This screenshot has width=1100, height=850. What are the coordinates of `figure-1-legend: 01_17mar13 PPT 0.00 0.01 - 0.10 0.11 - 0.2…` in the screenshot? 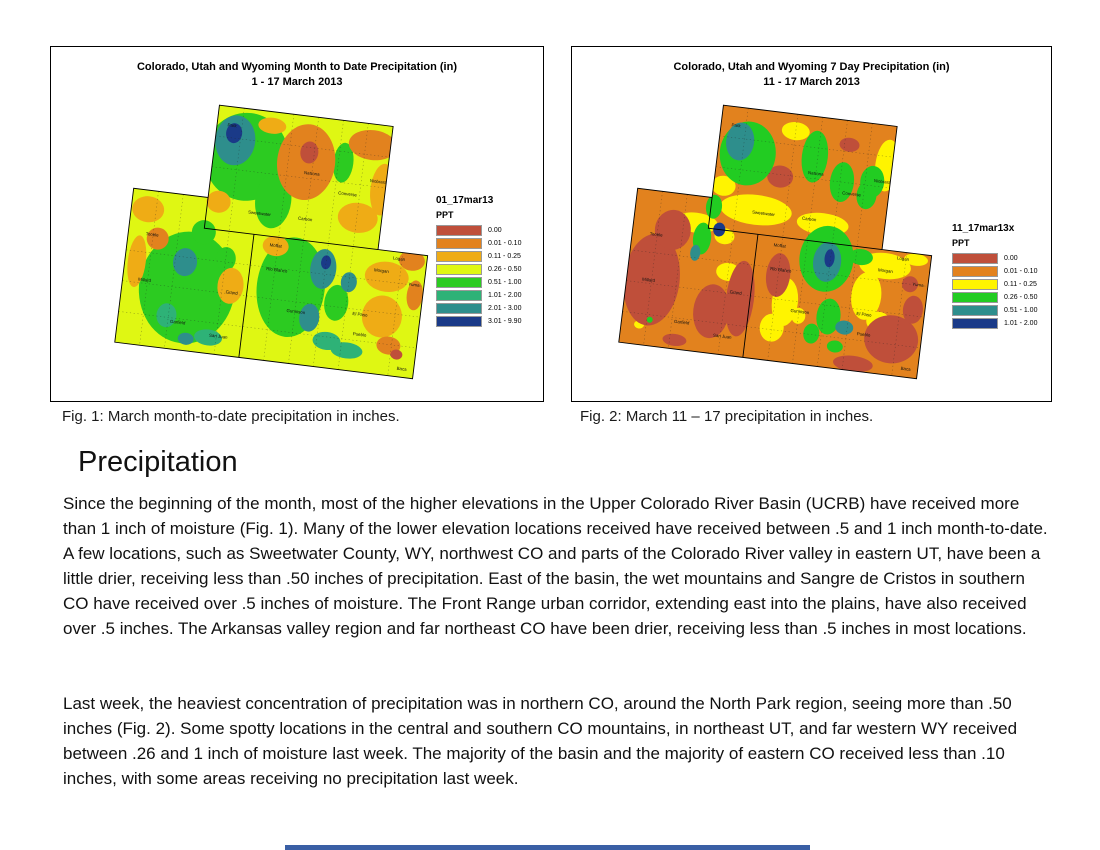 It's located at (491, 261).